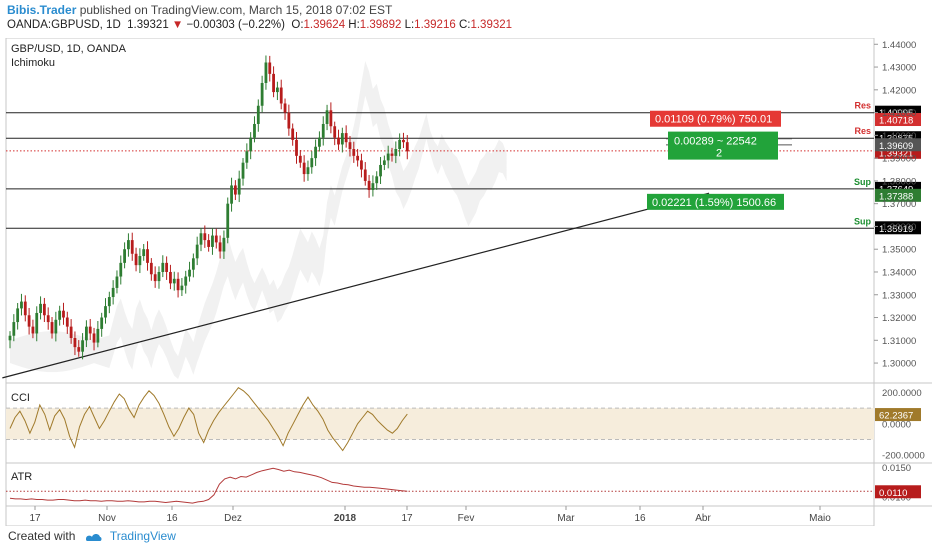 Image resolution: width=932 pixels, height=550 pixels. What do you see at coordinates (715, 201) in the screenshot?
I see `measure-box-support` at bounding box center [715, 201].